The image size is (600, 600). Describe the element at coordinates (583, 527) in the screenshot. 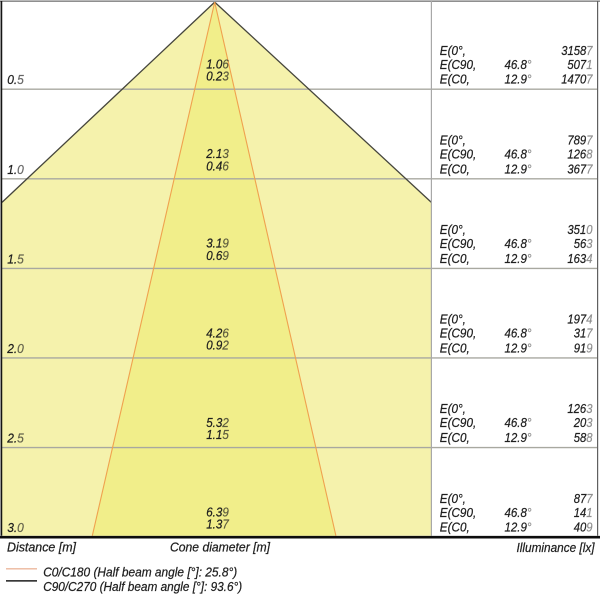

I see `svg-text: 409` at that location.